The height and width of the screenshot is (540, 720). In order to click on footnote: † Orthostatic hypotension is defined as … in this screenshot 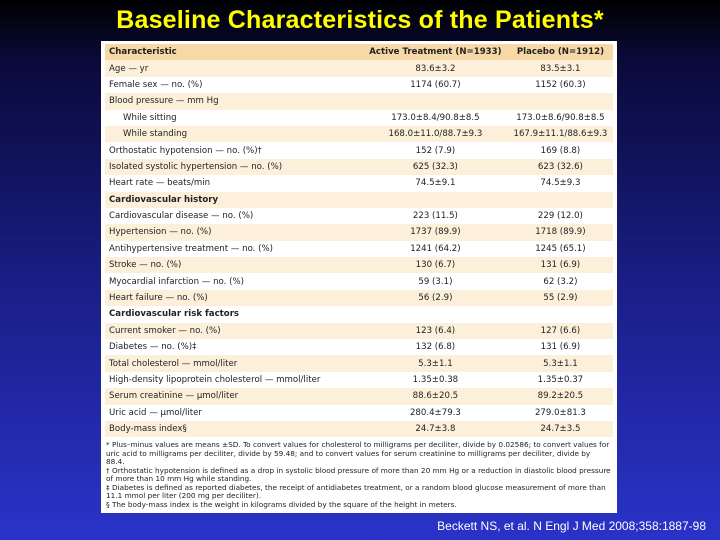, I will do `click(358, 474)`.